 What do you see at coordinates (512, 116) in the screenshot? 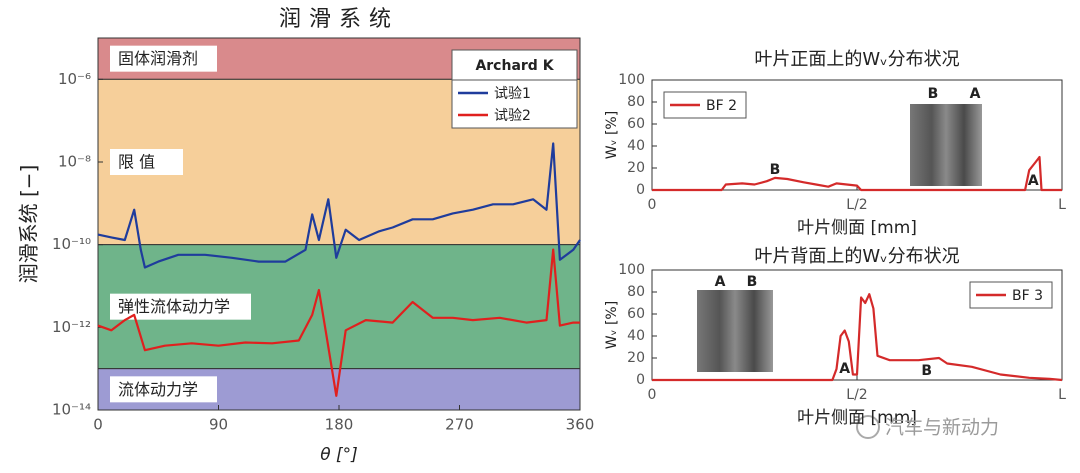
I see `legend-label: 试验2` at bounding box center [512, 116].